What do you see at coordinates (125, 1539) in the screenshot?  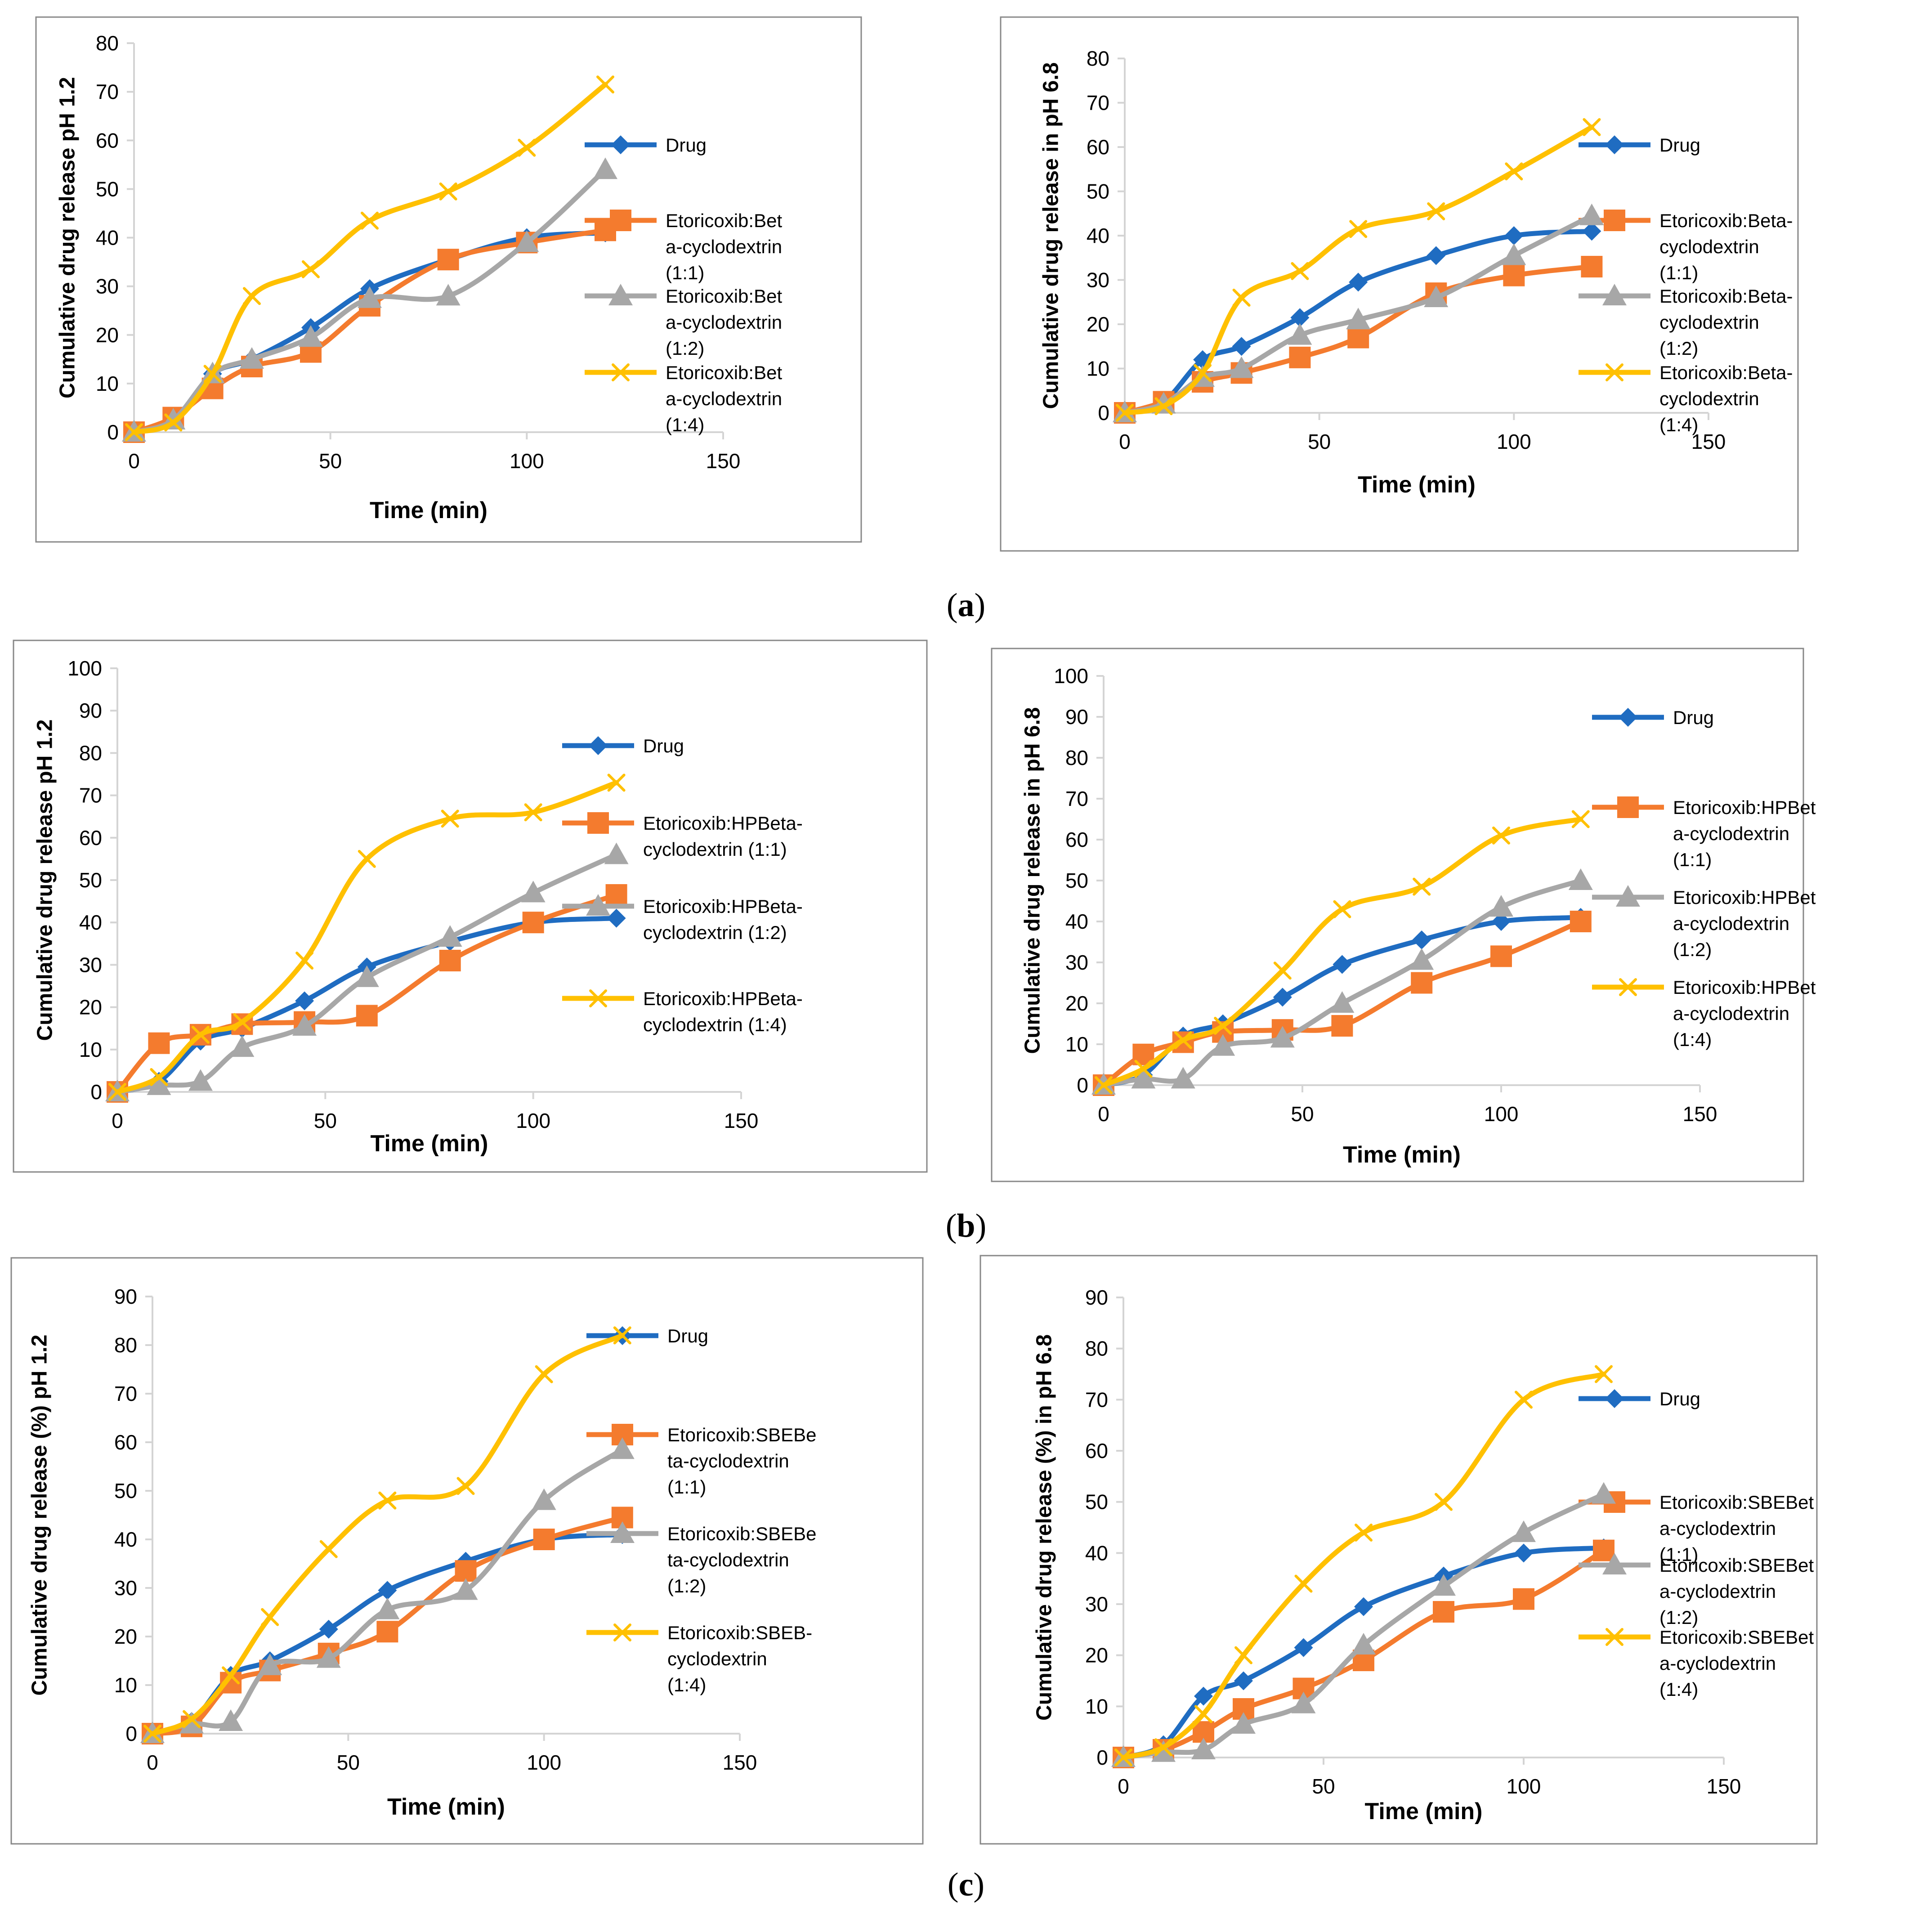 I see `y-tick-label: 40` at bounding box center [125, 1539].